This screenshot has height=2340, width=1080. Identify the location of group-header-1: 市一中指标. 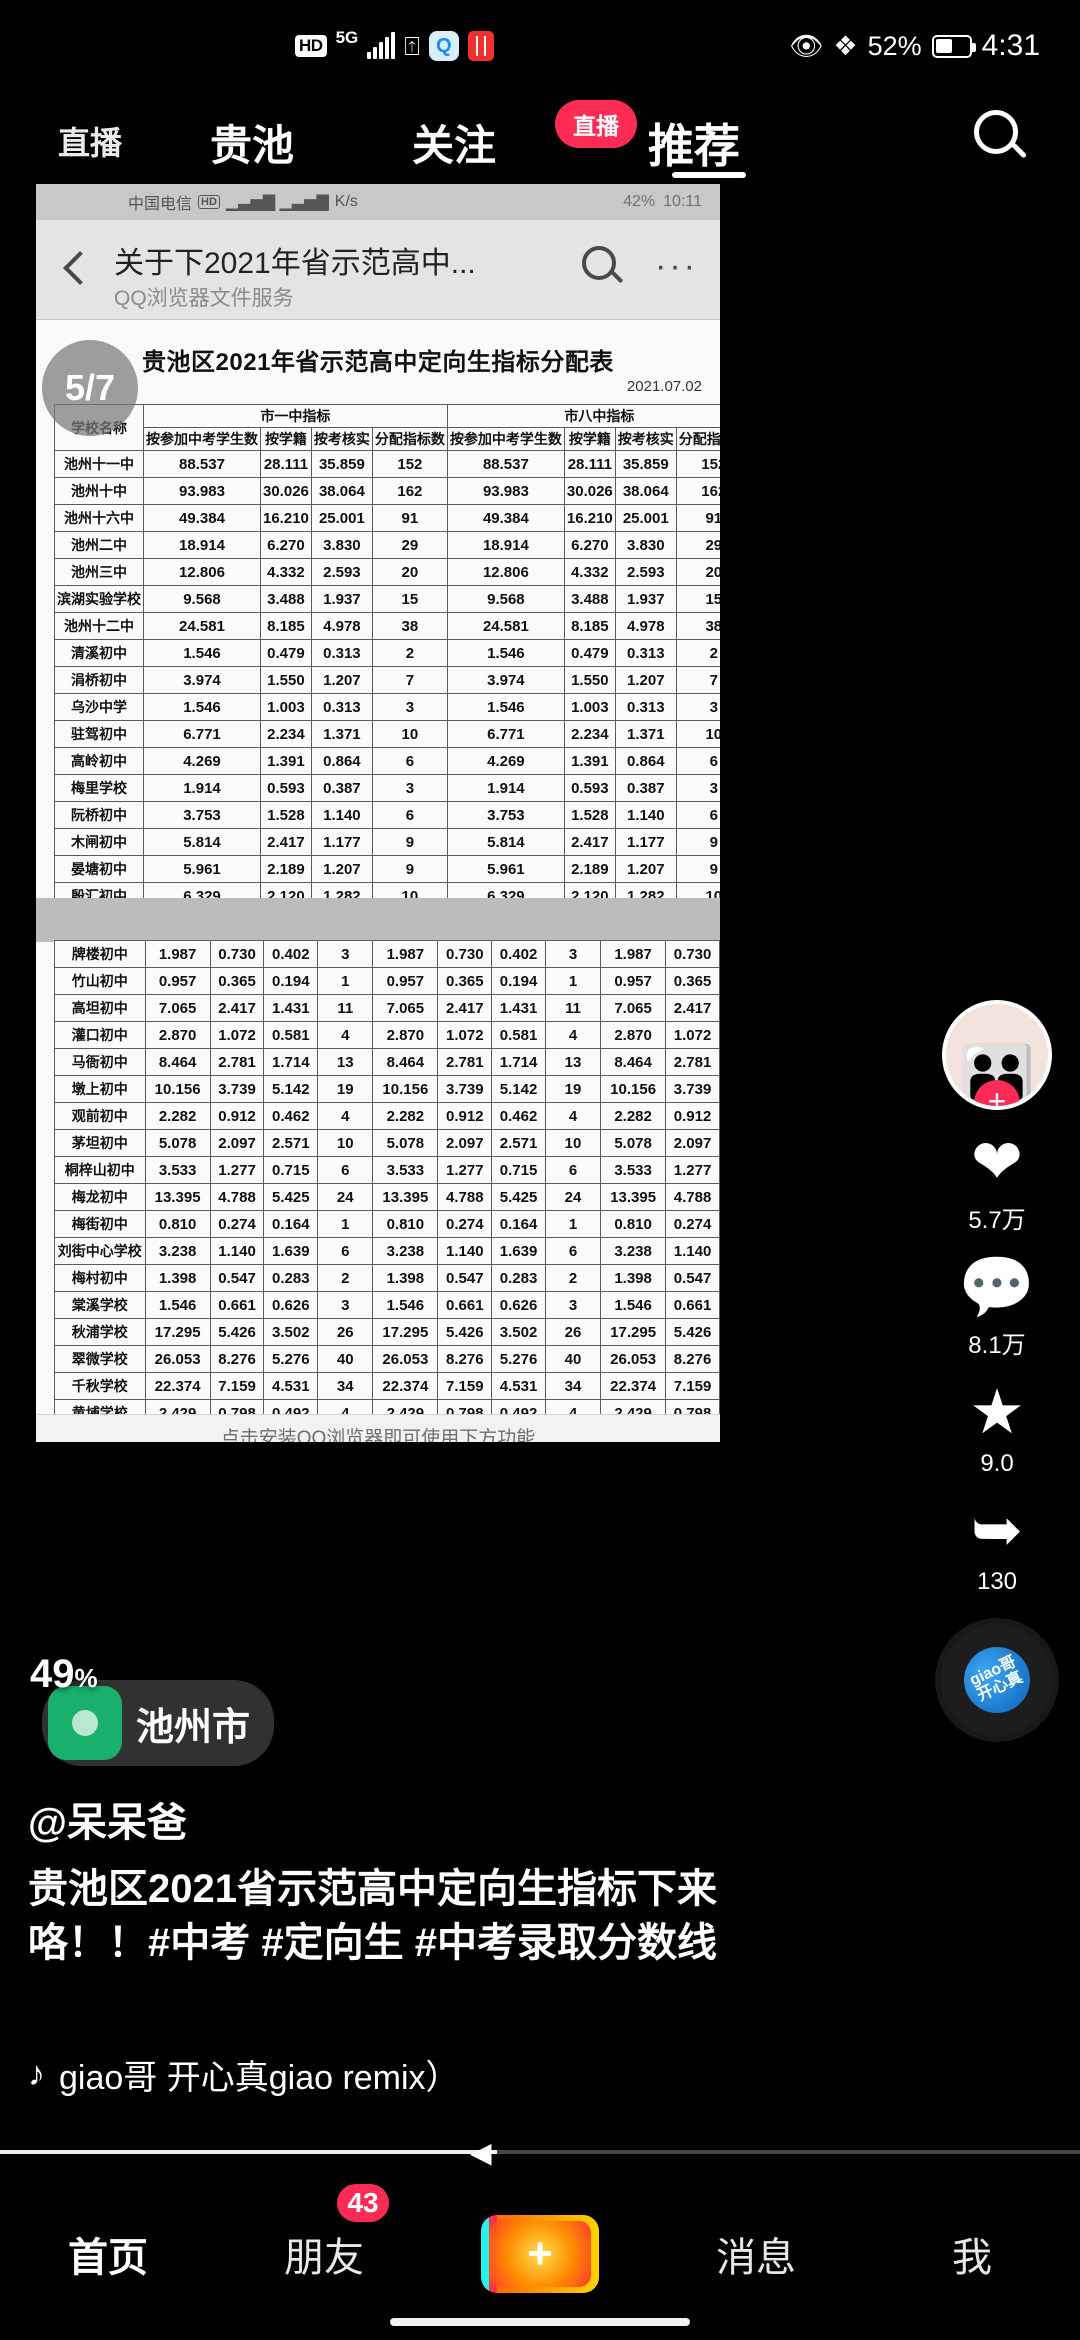
(295, 416).